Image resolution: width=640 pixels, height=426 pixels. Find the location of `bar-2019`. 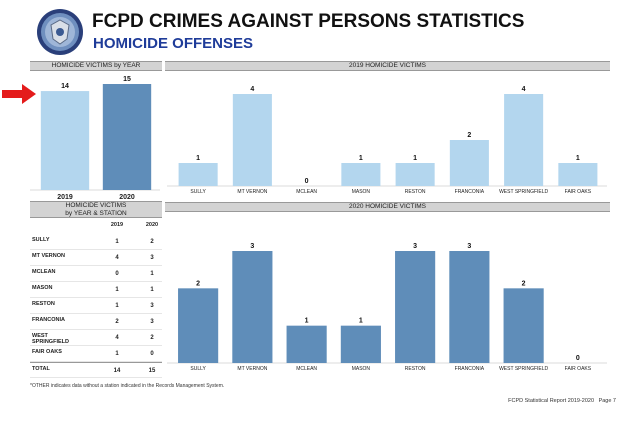

bar-2019 is located at coordinates (65, 140).